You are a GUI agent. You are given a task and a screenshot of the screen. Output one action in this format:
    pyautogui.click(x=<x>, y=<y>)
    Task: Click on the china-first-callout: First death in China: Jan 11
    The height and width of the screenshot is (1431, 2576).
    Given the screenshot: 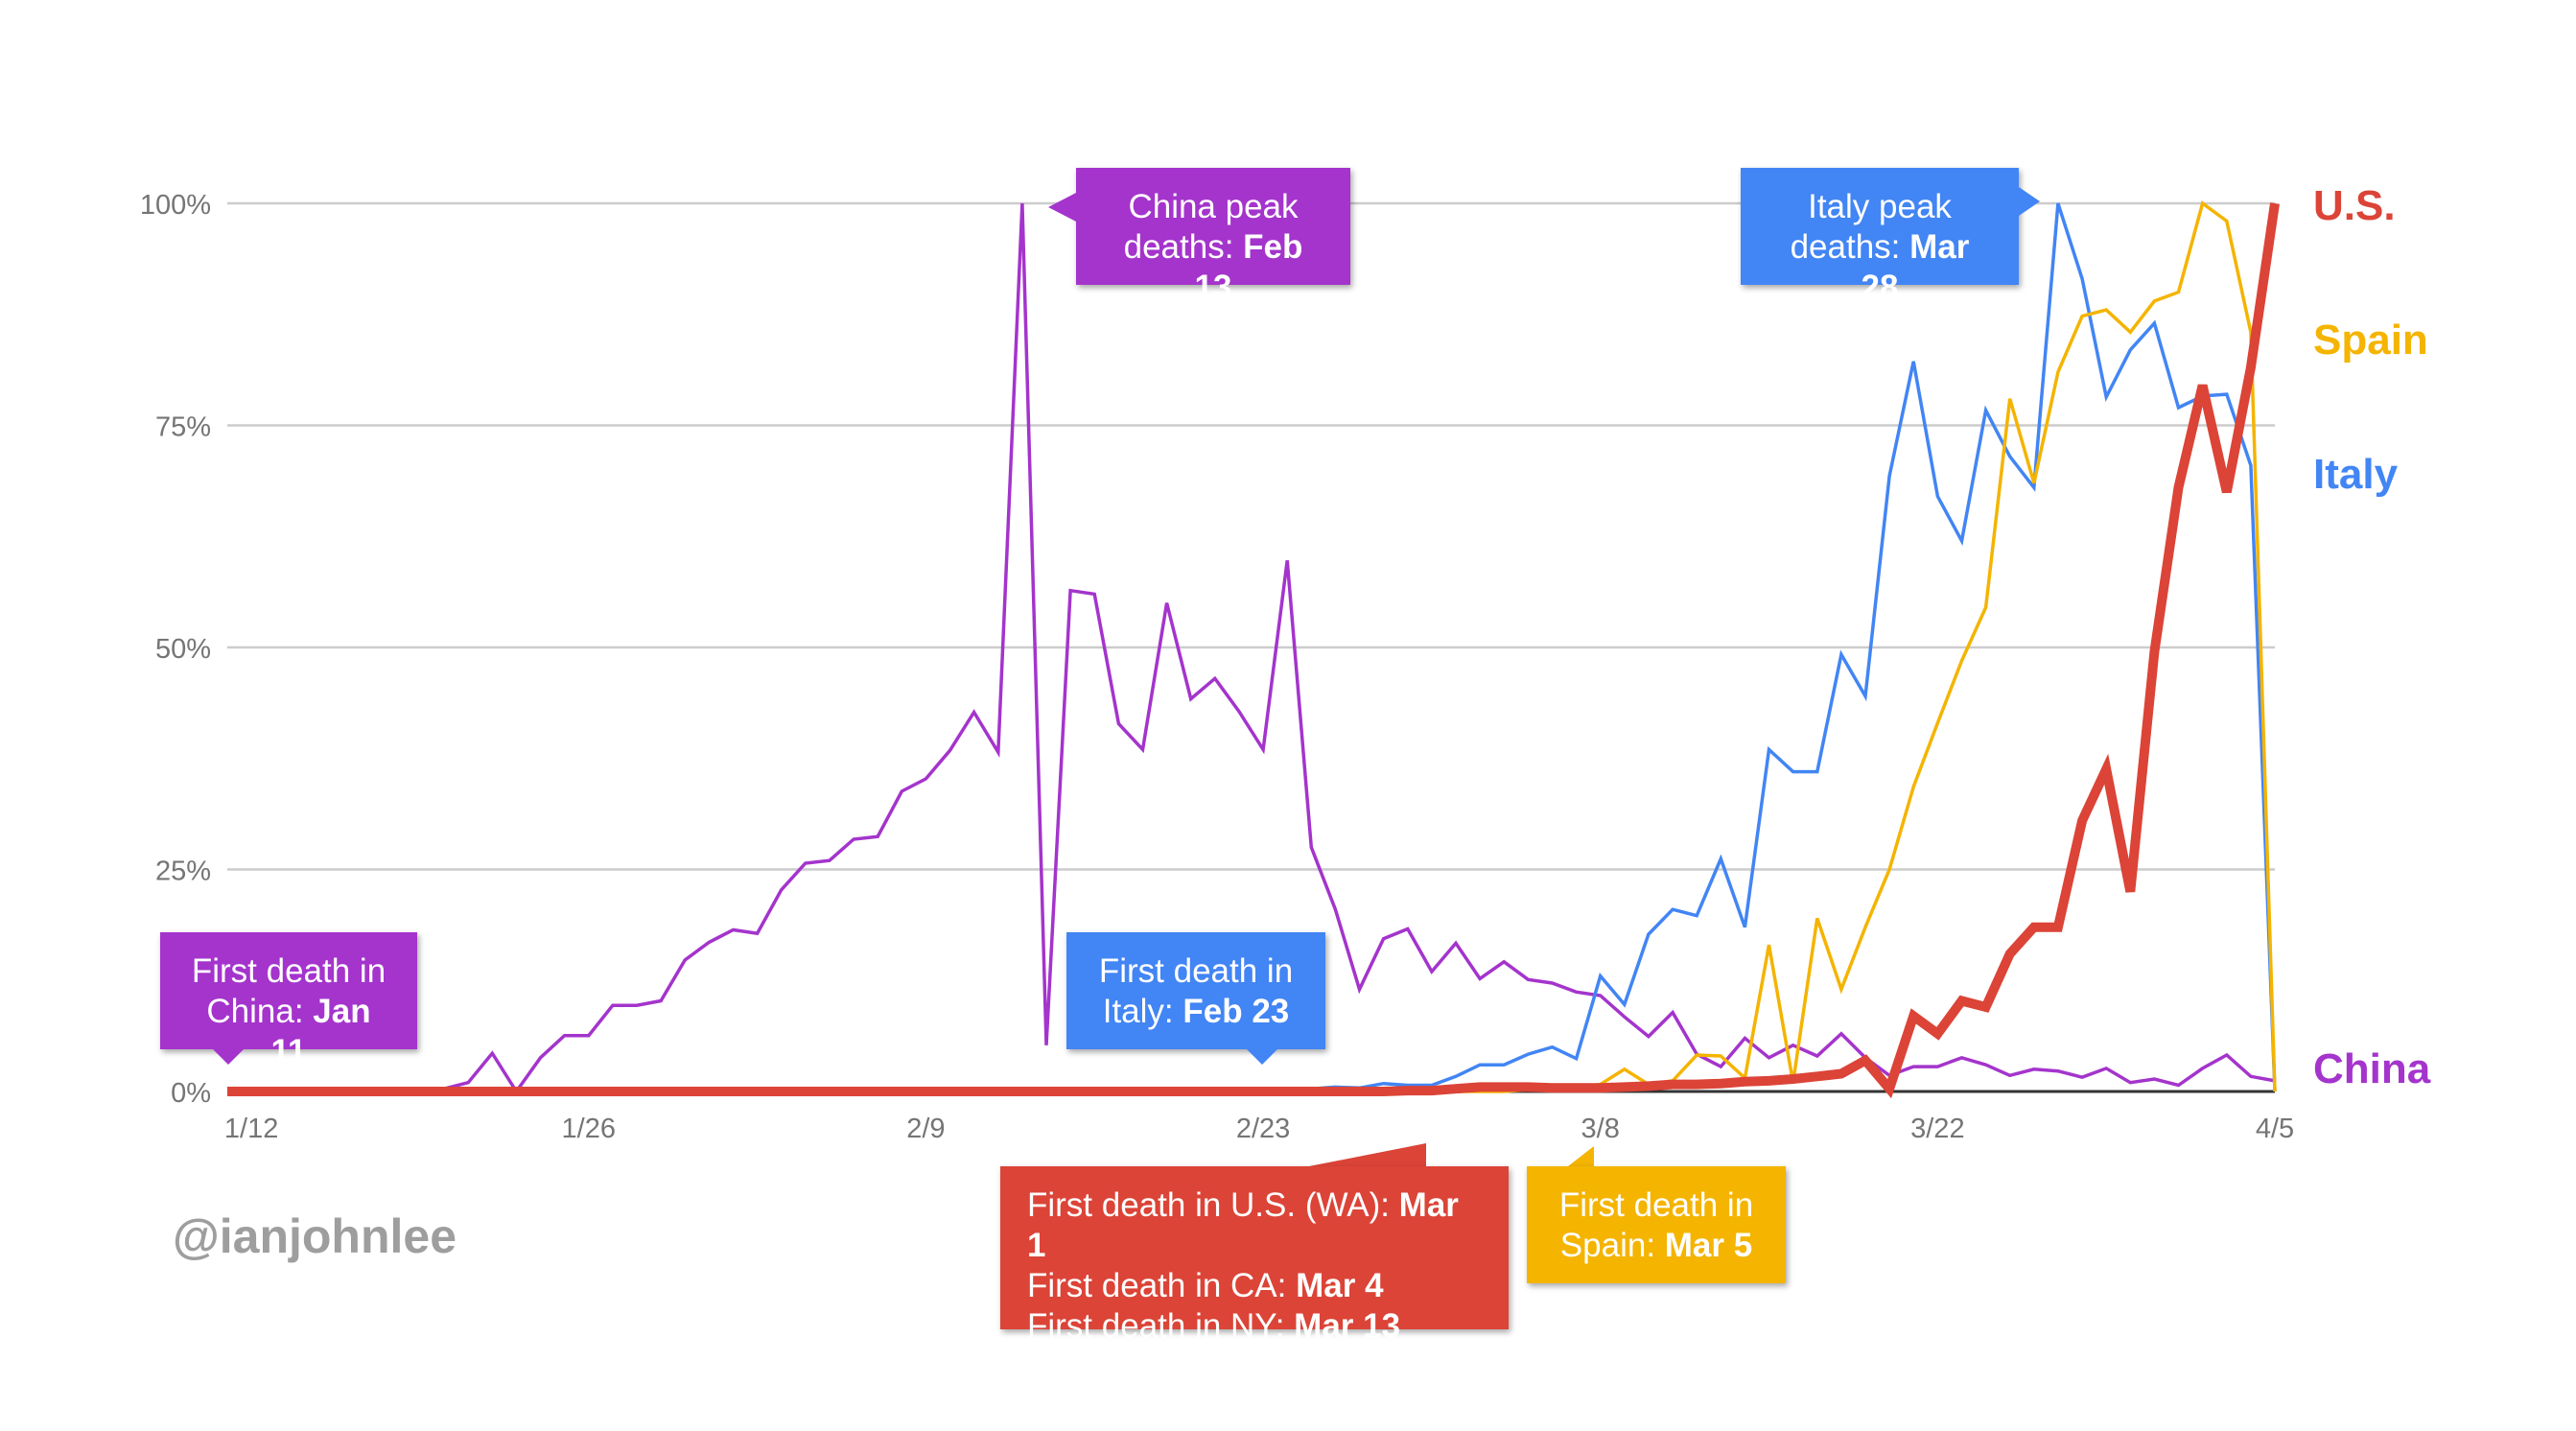 What is the action you would take?
    pyautogui.click(x=288, y=1001)
    